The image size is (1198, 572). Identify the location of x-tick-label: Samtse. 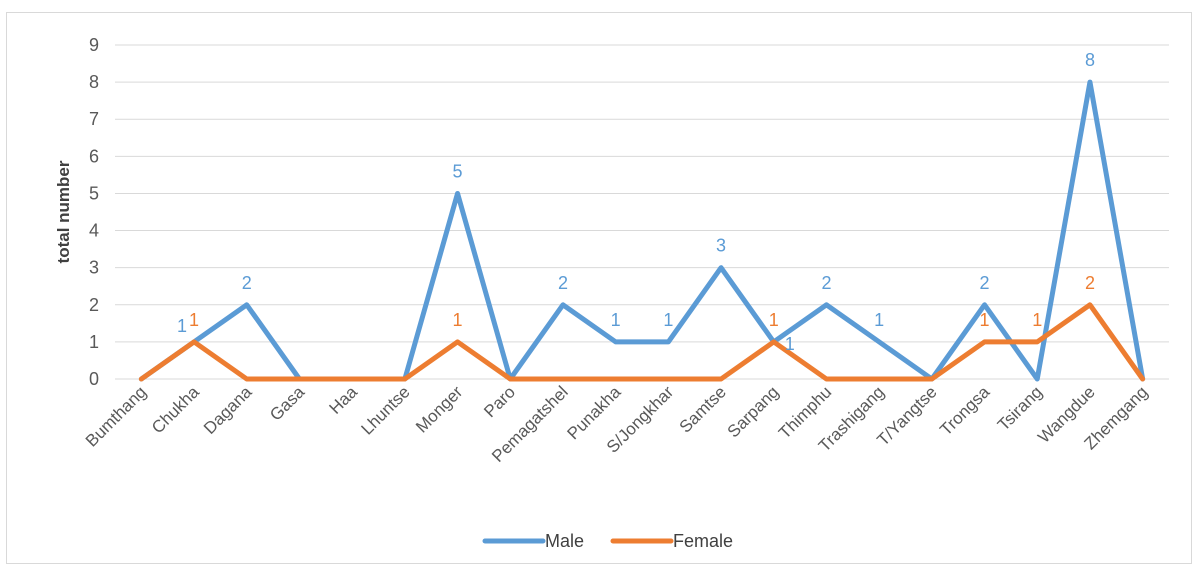
(703, 409).